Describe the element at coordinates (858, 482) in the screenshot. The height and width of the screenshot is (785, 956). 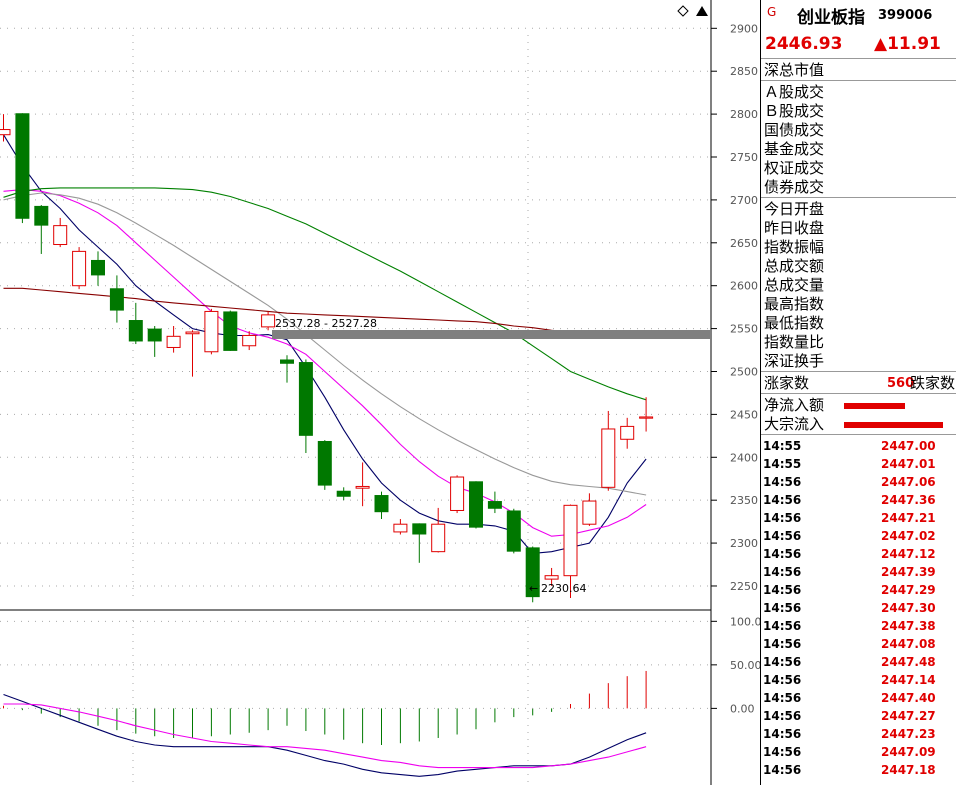
I see `tick-row: 14:56 2447.06` at that location.